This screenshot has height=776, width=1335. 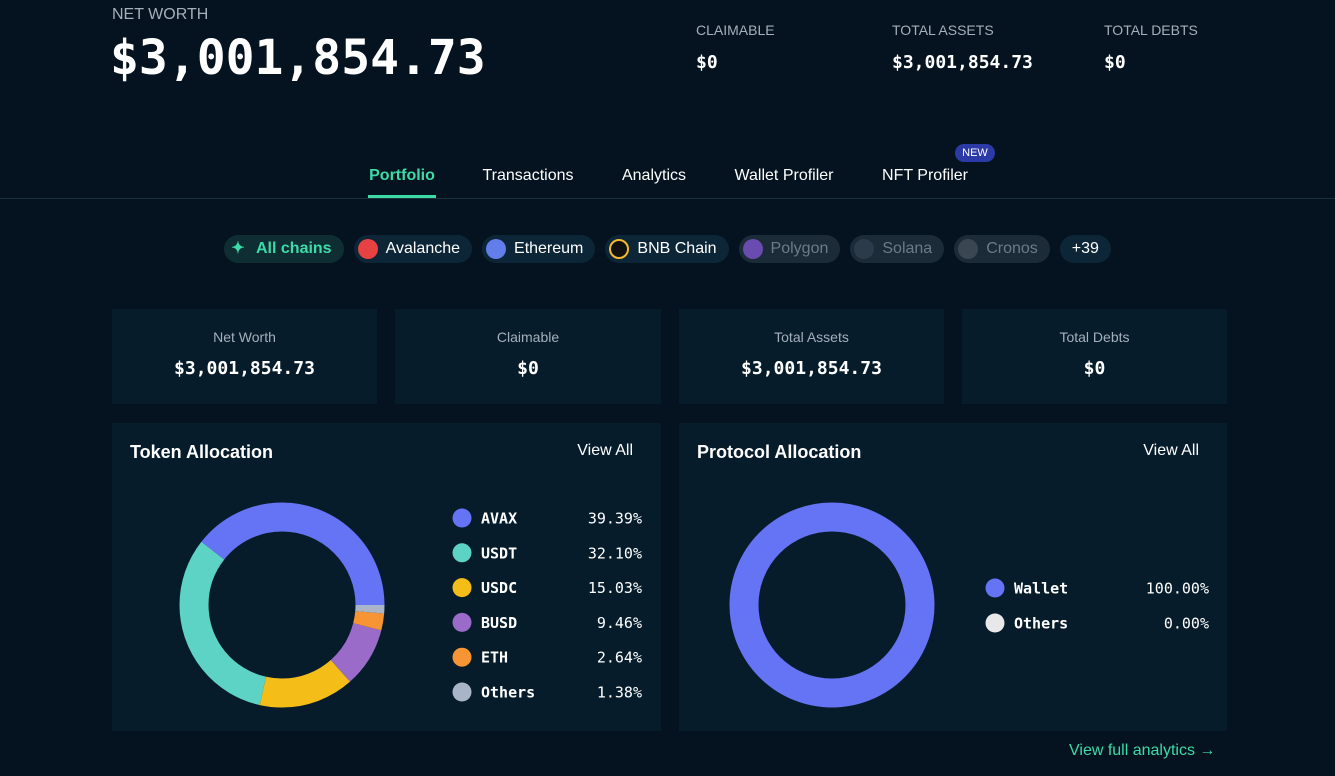 I want to click on chain-label: BNB Chain, so click(x=677, y=248).